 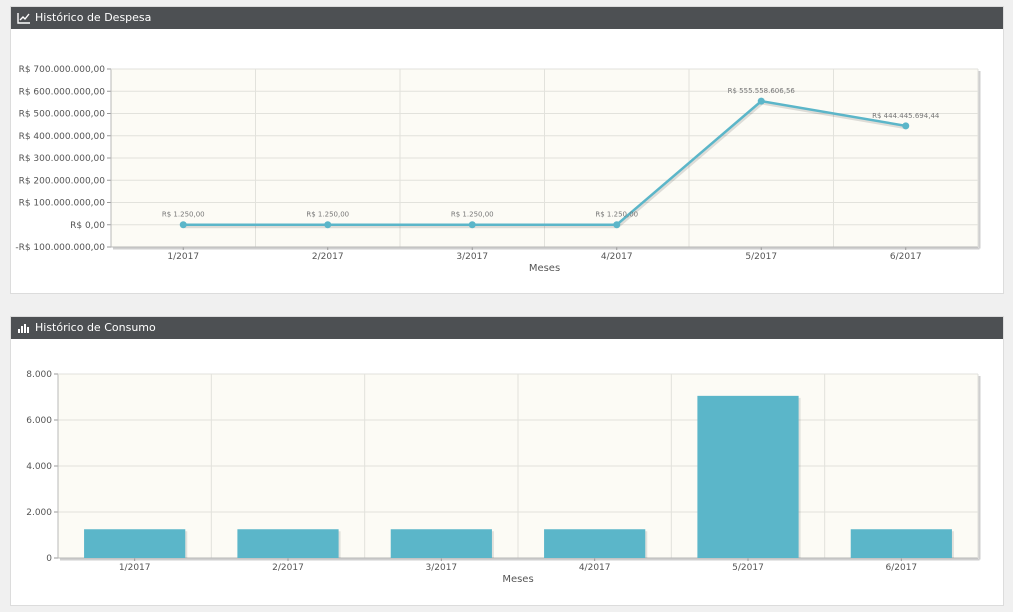 What do you see at coordinates (507, 18) in the screenshot?
I see `despesa-panel-header: Histórico de Despesa` at bounding box center [507, 18].